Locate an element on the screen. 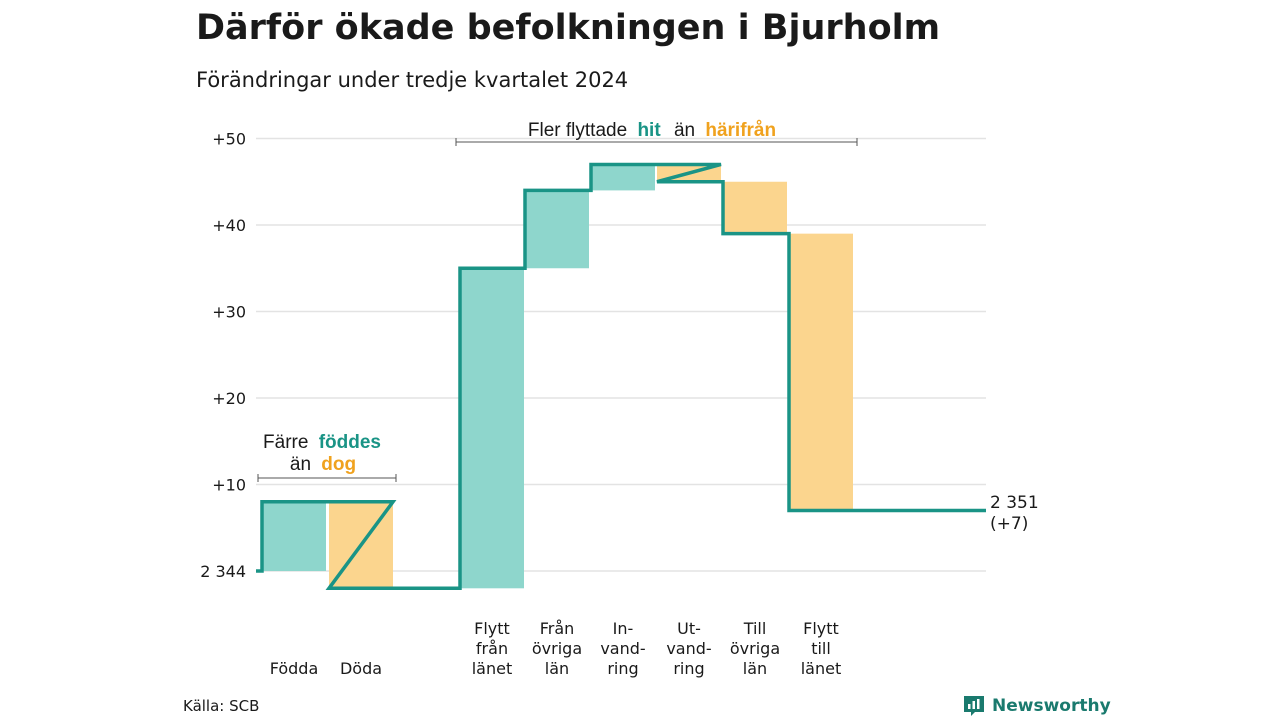 The height and width of the screenshot is (720, 1280). migration-annotation: Fler flyttade hit än härifrån is located at coordinates (652, 130).